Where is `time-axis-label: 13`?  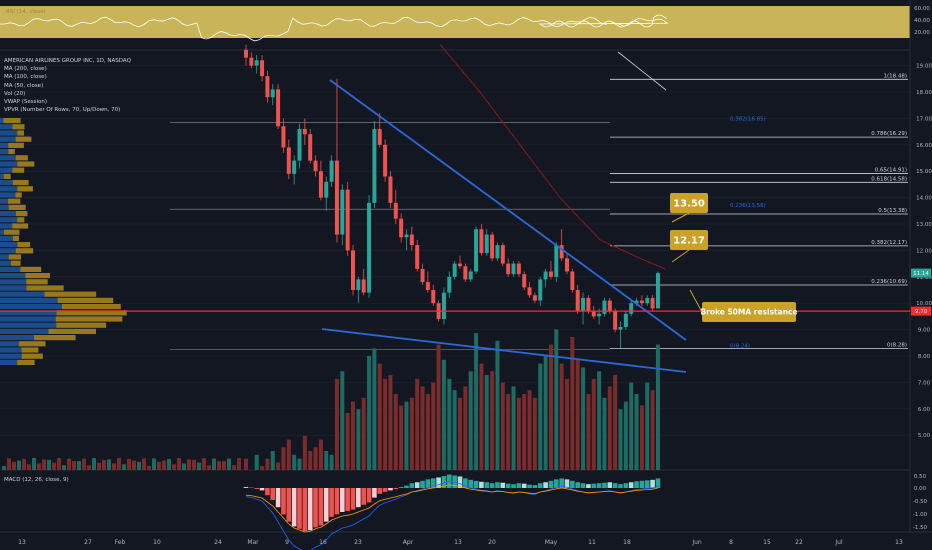
time-axis-label: 13 is located at coordinates (22, 542).